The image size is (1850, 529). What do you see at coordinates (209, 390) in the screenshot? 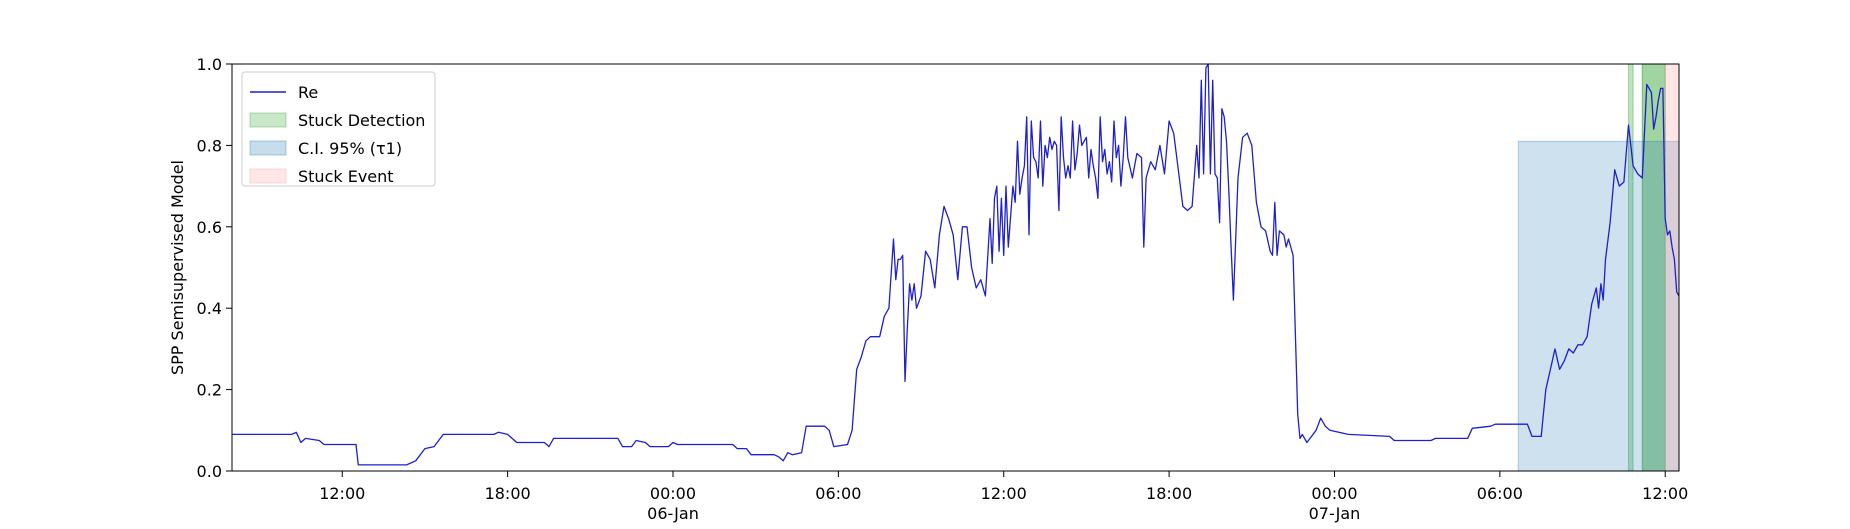
I see `y-tick-label: 0.2` at bounding box center [209, 390].